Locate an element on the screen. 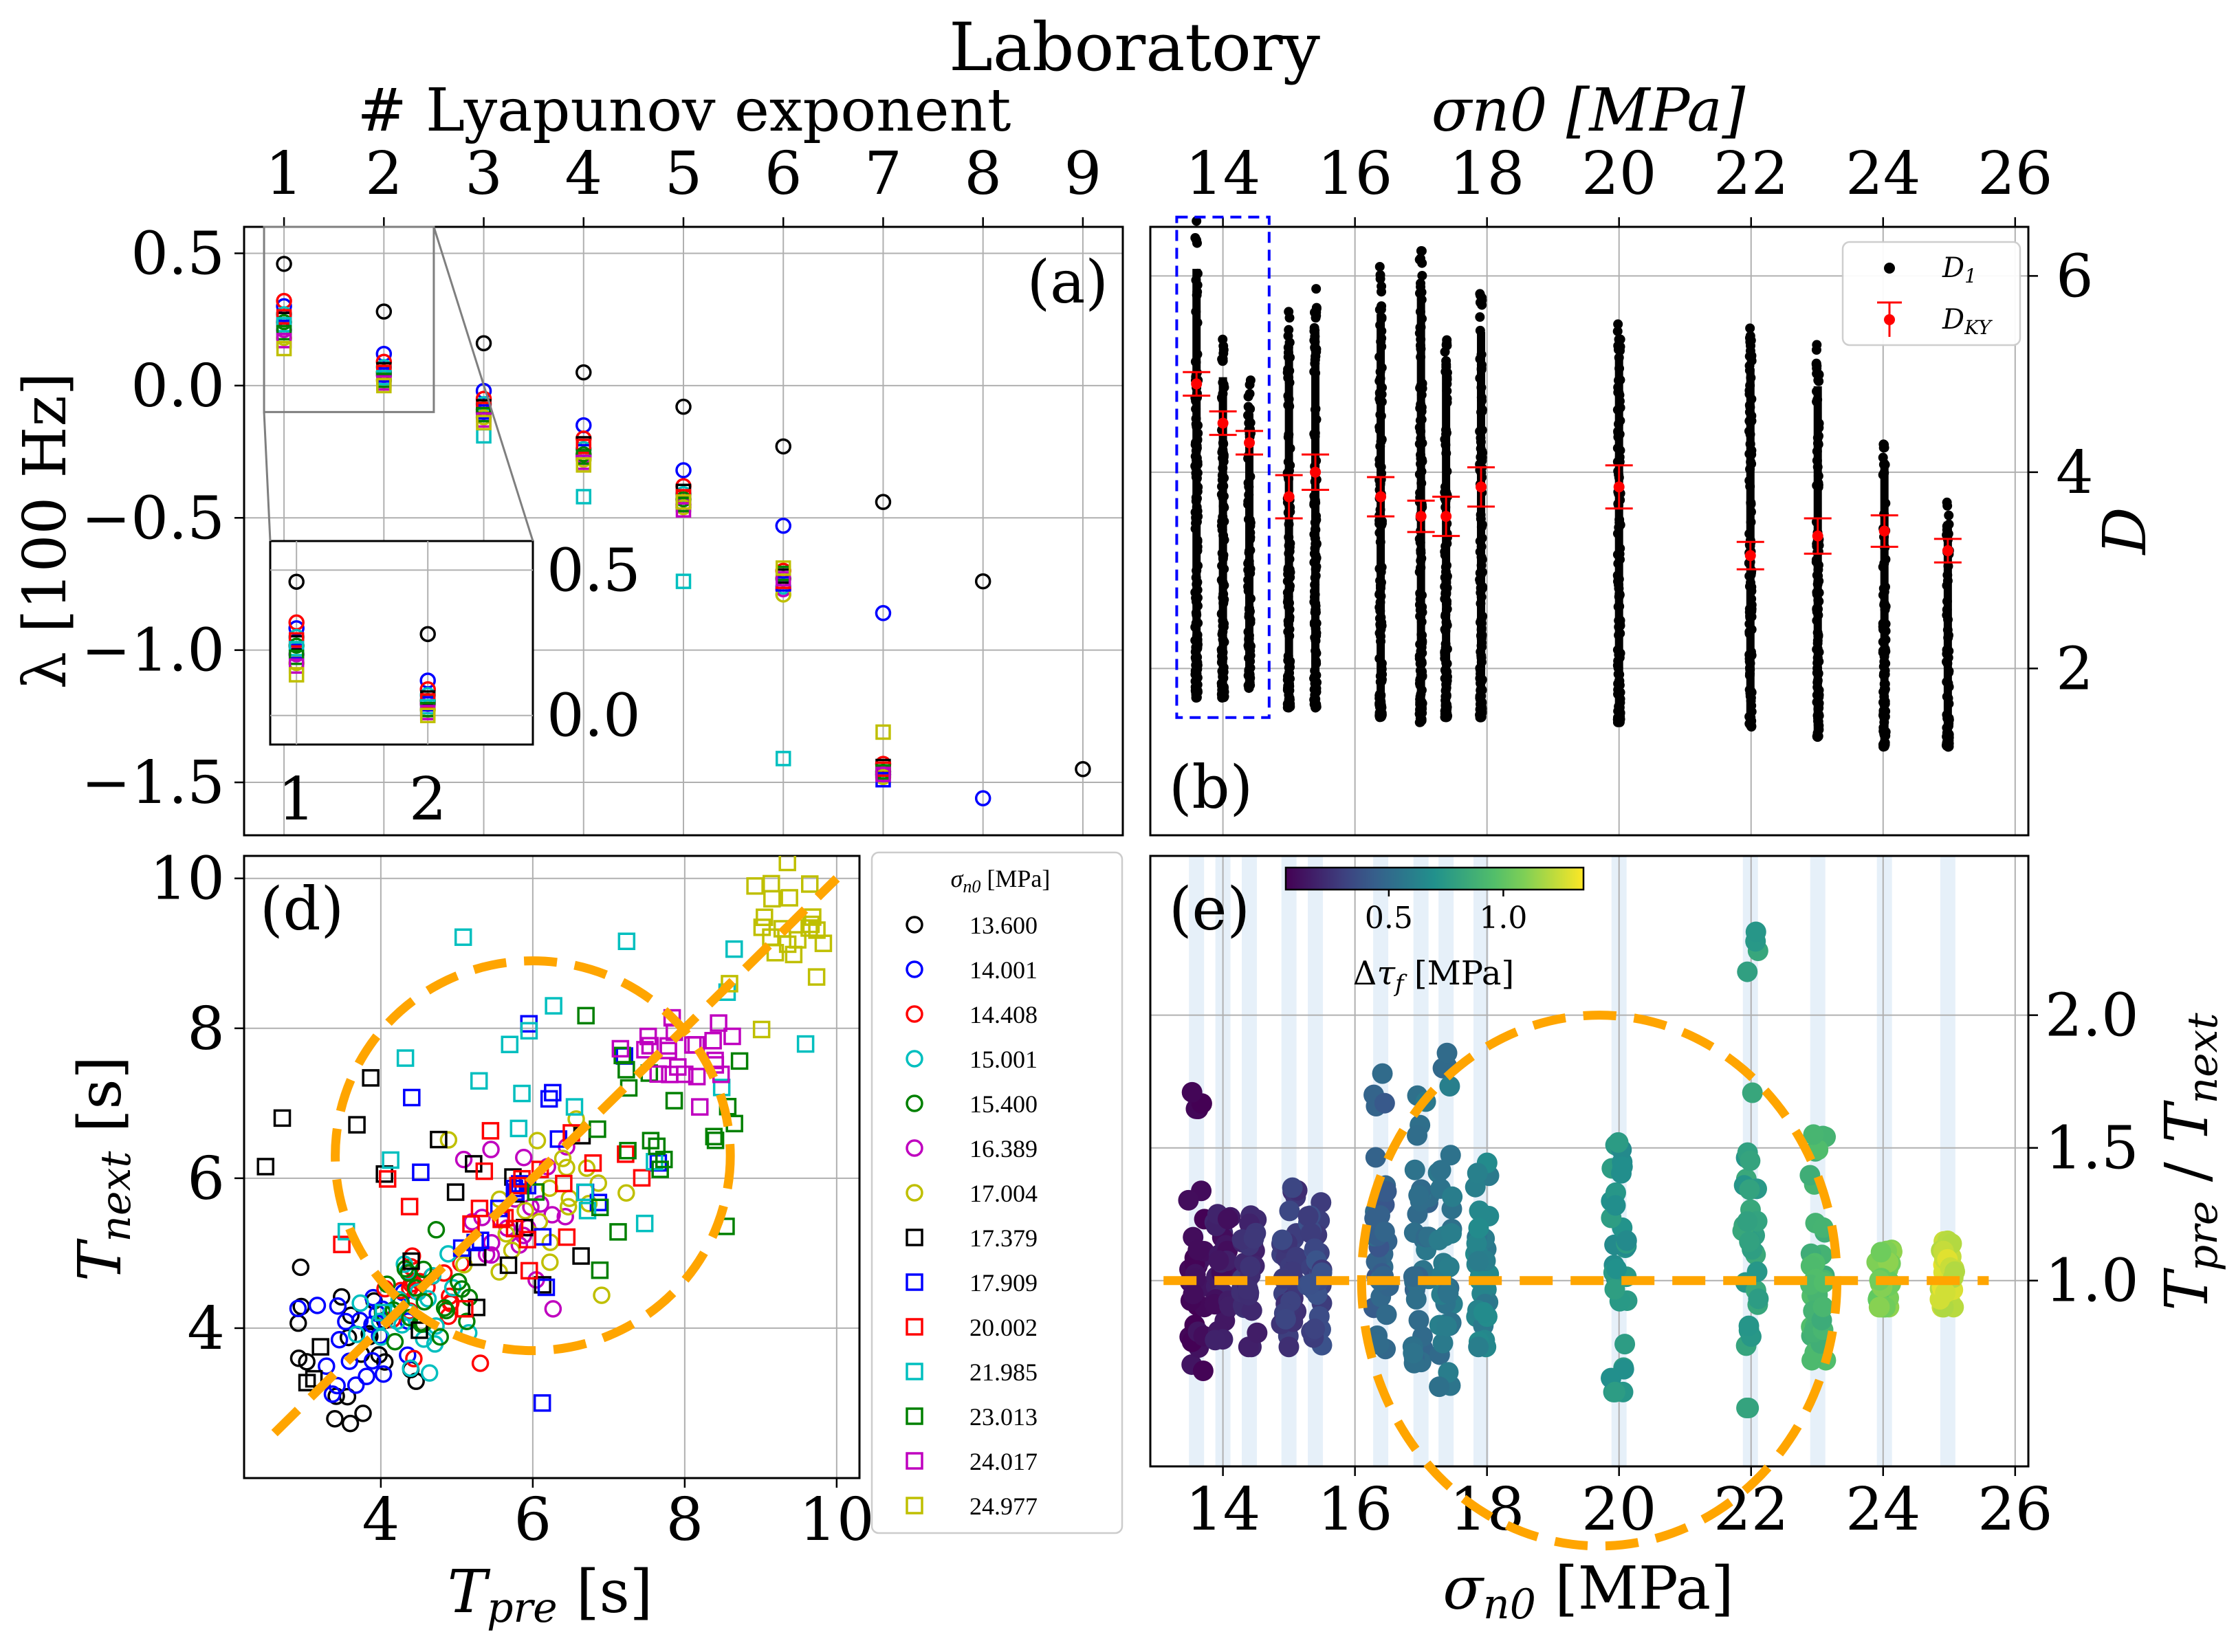  x-tick-label: 24 is located at coordinates (1883, 1509).